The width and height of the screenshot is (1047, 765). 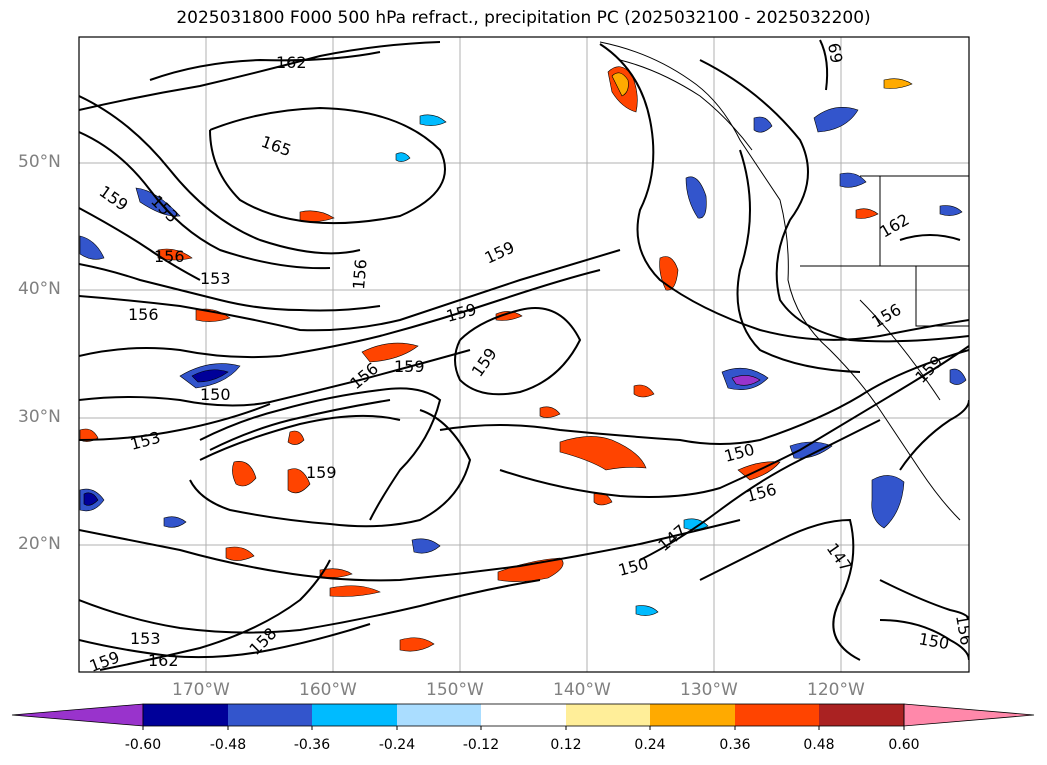 What do you see at coordinates (39, 289) in the screenshot?
I see `lat-label: 40°N` at bounding box center [39, 289].